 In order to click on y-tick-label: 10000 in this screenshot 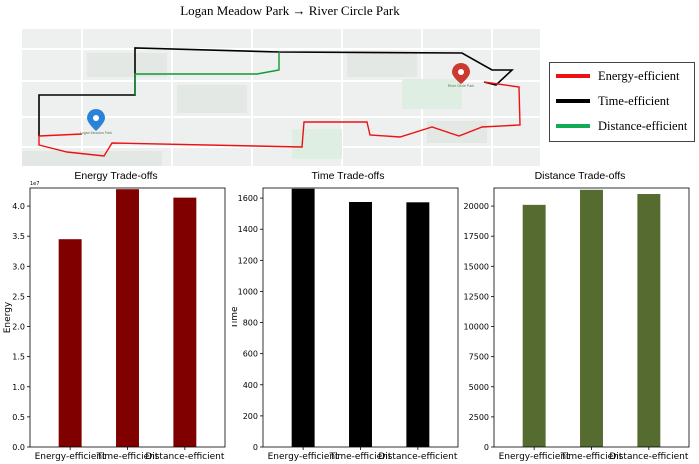, I will do `click(476, 327)`.